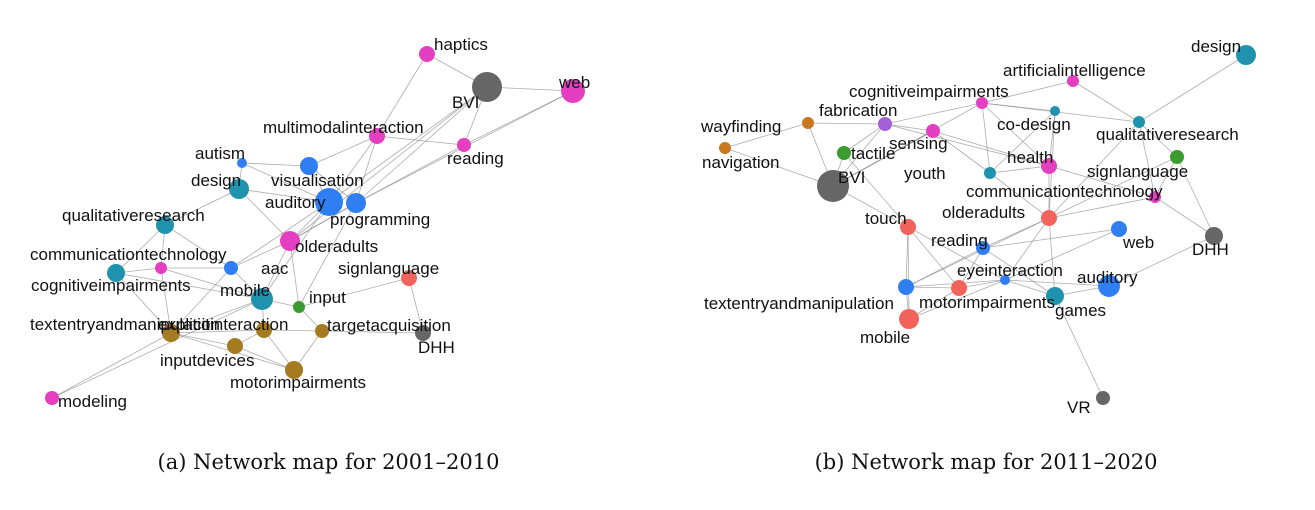 This screenshot has width=1315, height=510. Describe the element at coordinates (372, 332) in the screenshot. I see `edge-targetacquisition-dhh` at that location.